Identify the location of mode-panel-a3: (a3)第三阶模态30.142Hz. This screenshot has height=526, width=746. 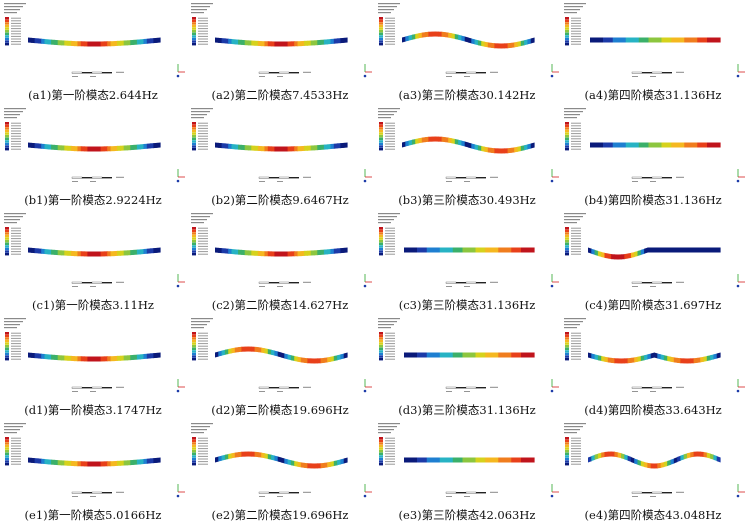
(467, 52).